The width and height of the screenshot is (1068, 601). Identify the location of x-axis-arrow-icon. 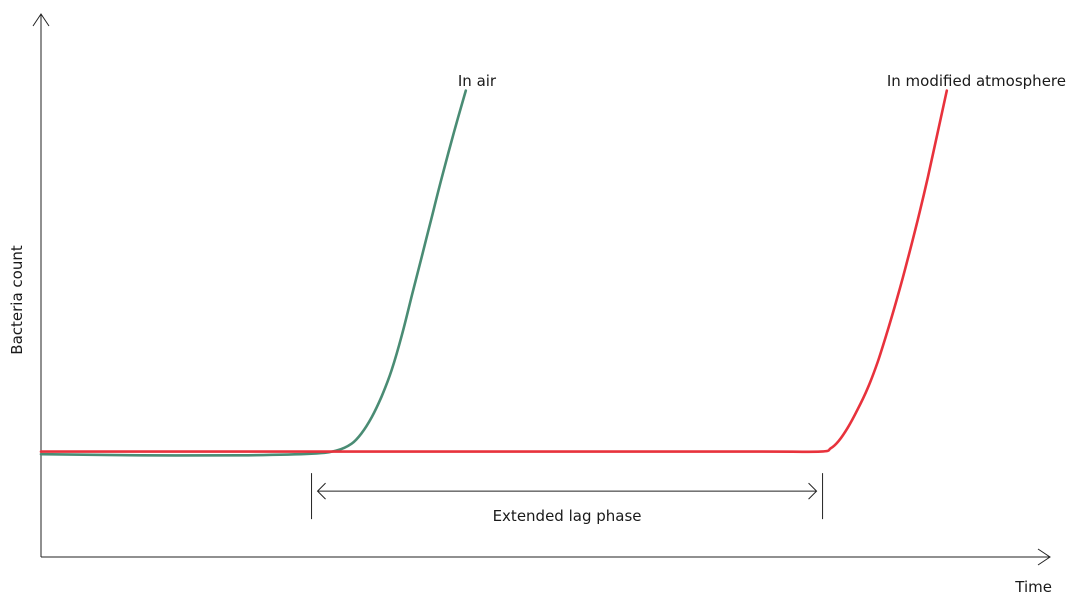
(1044, 557).